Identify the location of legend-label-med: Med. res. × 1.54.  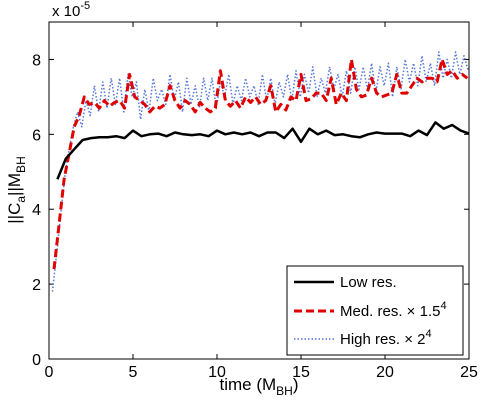
(393, 310).